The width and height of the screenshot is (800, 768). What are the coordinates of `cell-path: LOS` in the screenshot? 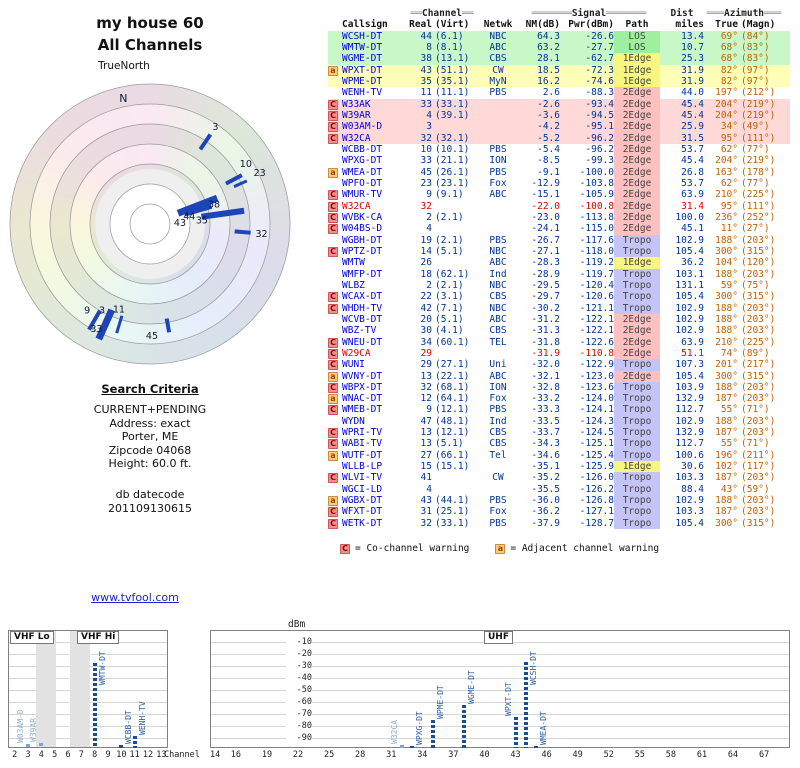 It's located at (637, 36).